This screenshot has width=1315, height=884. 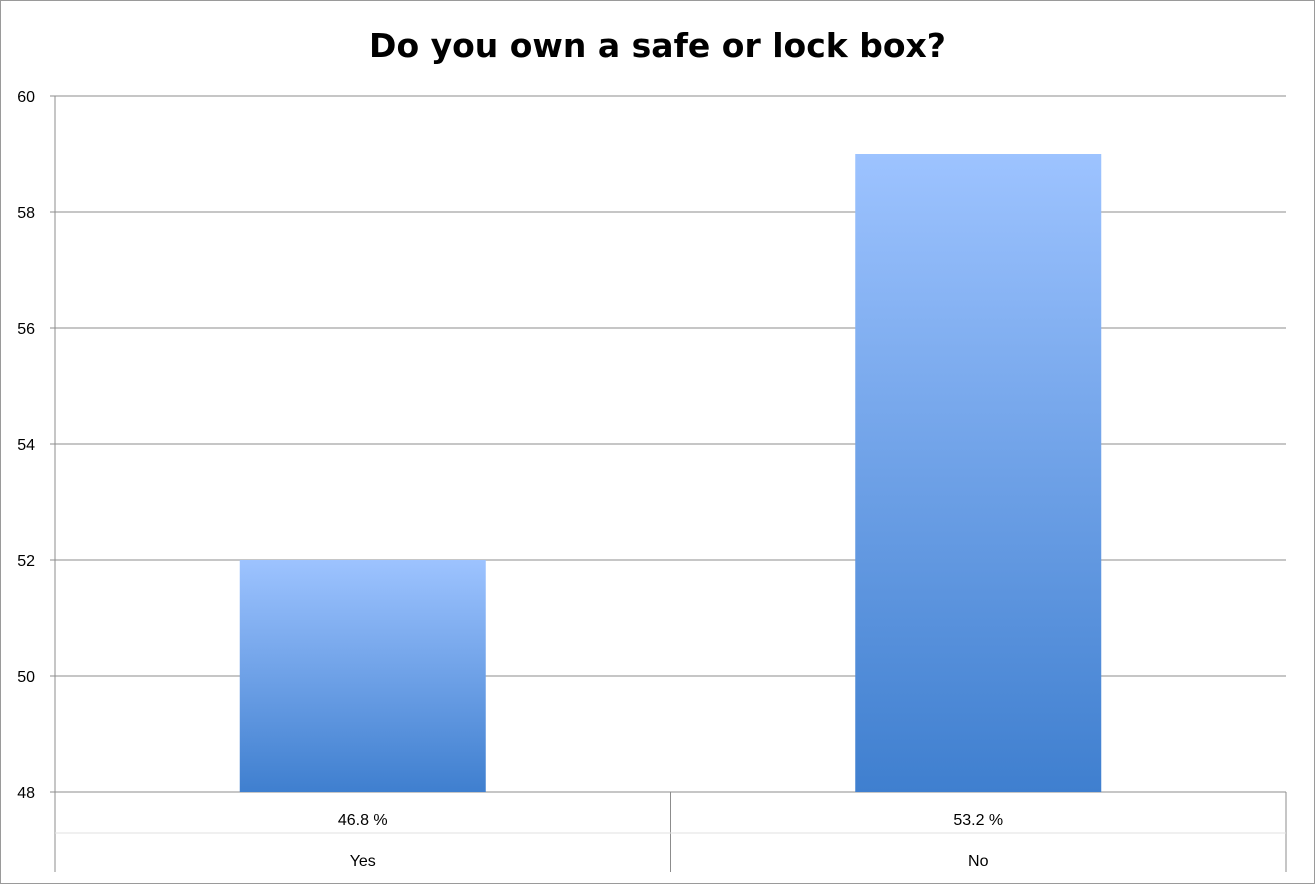 I want to click on data-label-yes: 46.8 %, so click(x=363, y=820).